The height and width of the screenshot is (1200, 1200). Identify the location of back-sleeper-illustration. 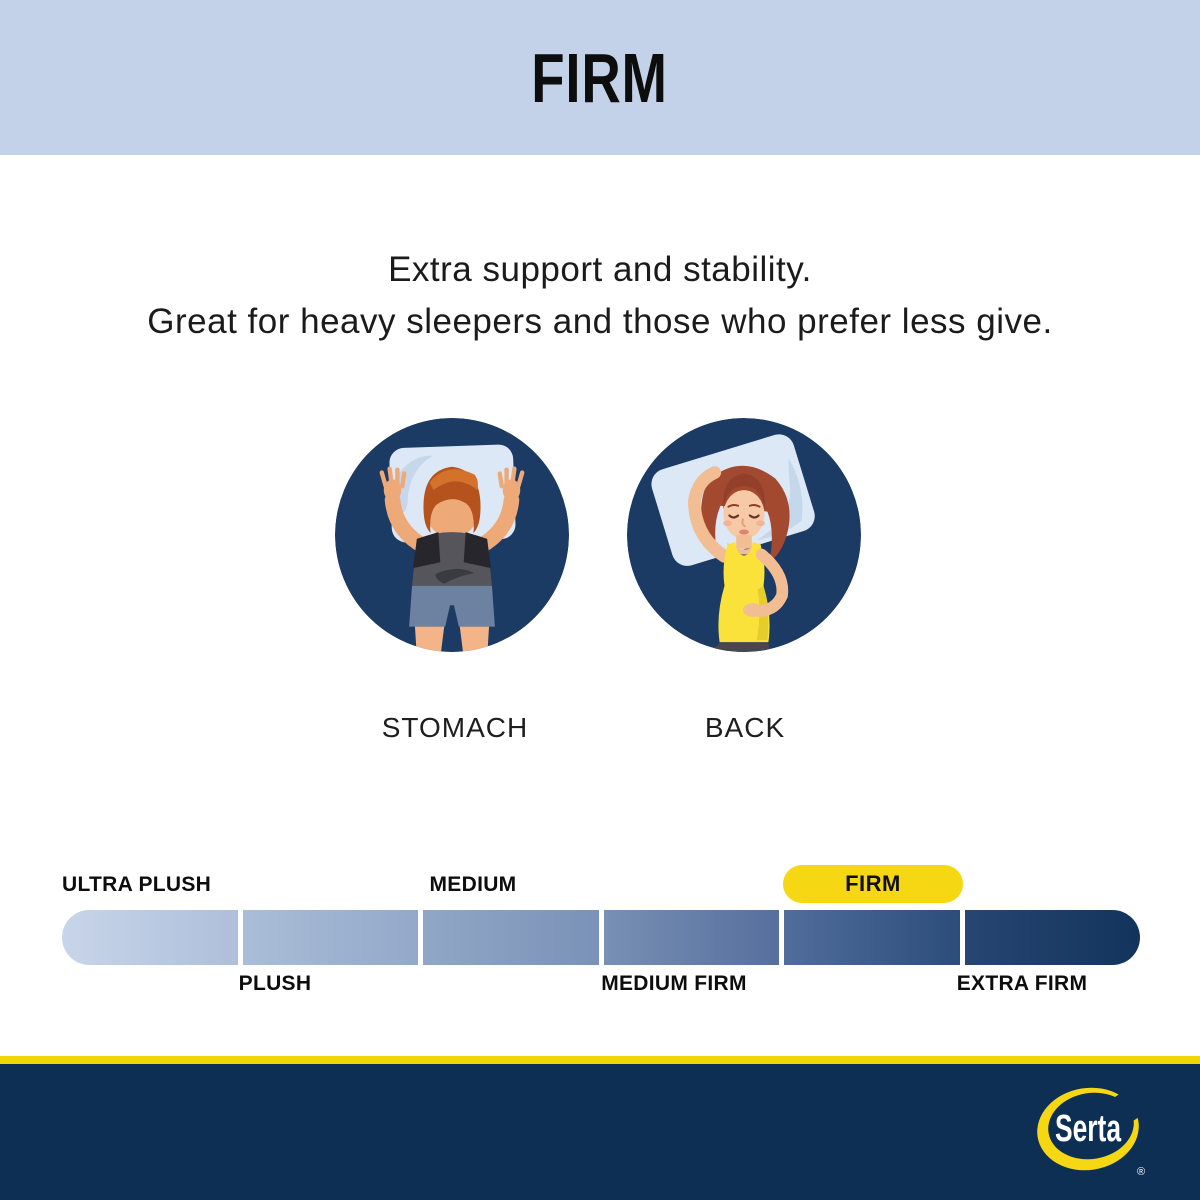
(744, 535).